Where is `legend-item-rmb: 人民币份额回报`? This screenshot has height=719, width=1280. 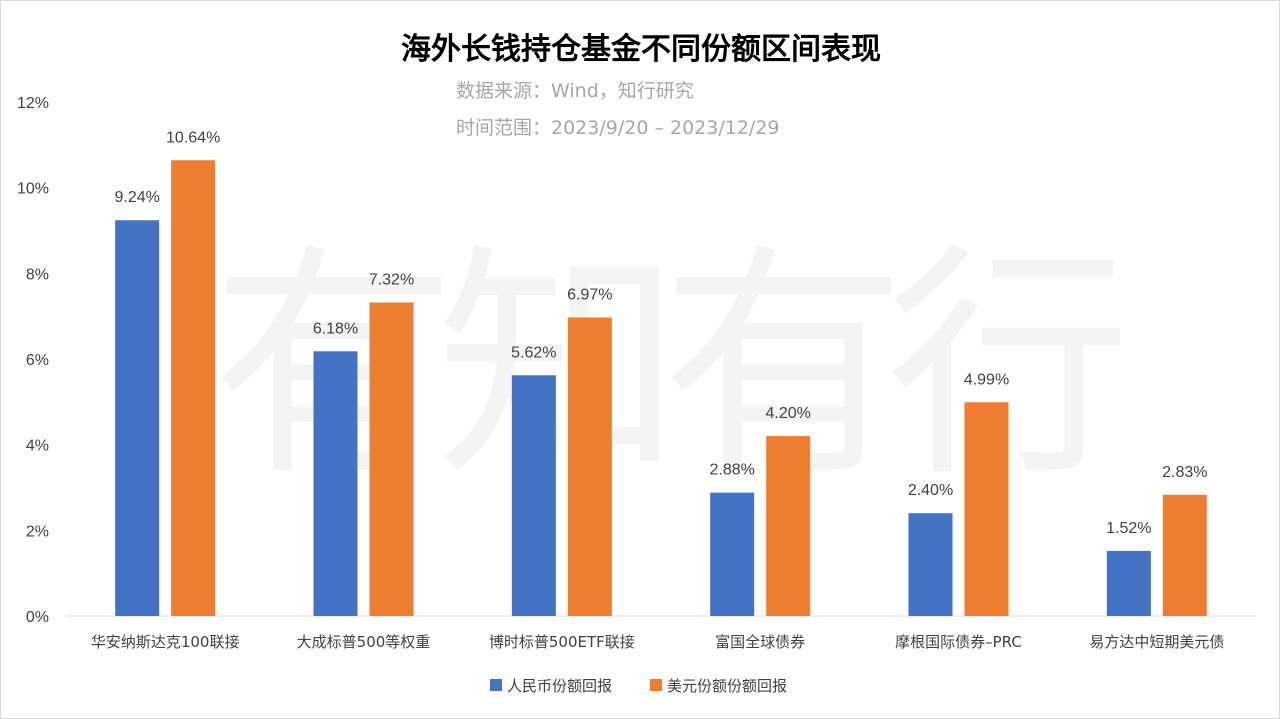 legend-item-rmb: 人民币份额回报 is located at coordinates (551, 686).